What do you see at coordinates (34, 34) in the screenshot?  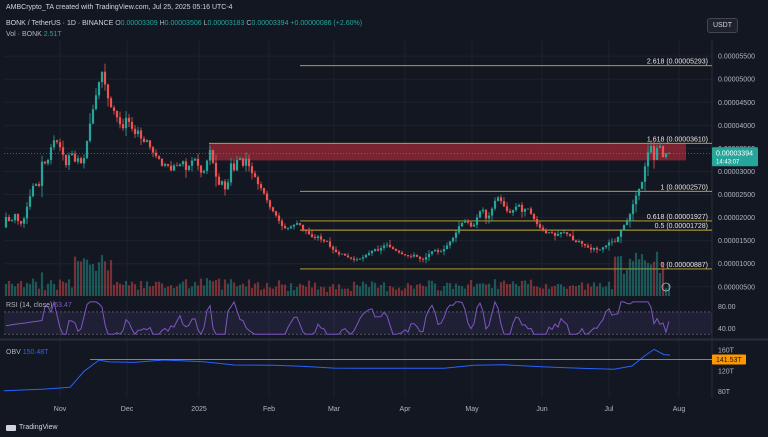 I see `volume-legend: Vol · BONK 2.51T` at bounding box center [34, 34].